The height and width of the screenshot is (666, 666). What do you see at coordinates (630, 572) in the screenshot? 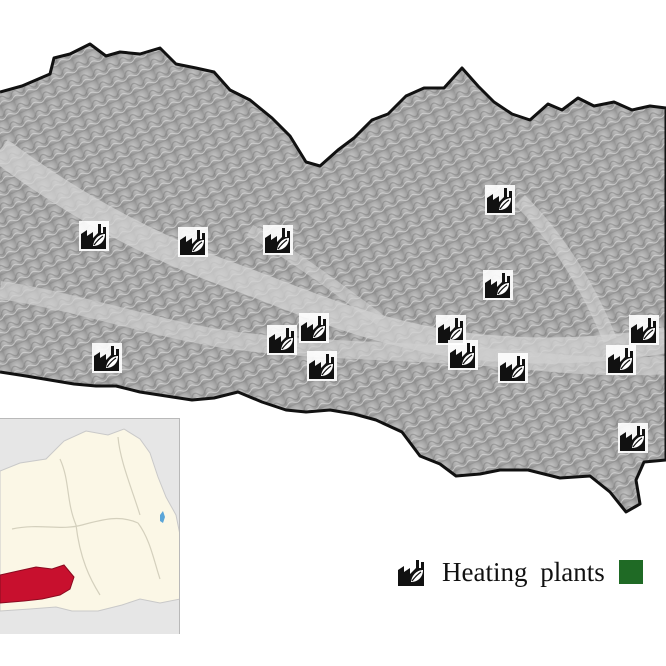
I see `legend-swatch-green` at bounding box center [630, 572].